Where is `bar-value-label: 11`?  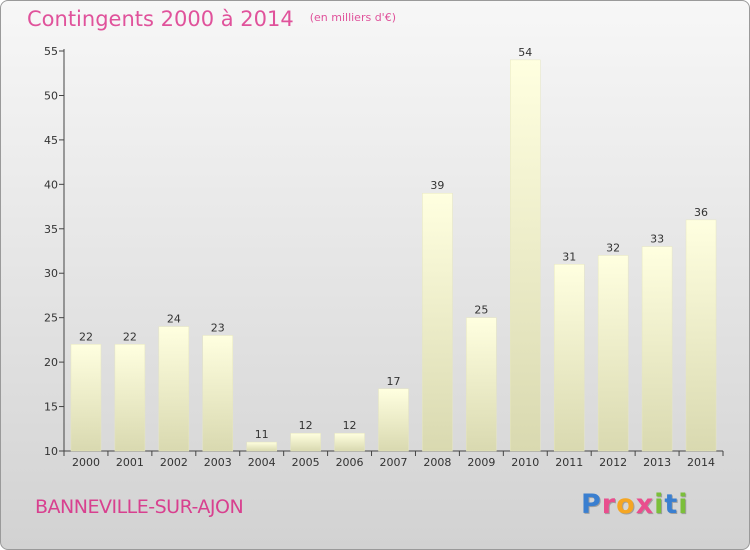 bar-value-label: 11 is located at coordinates (262, 434).